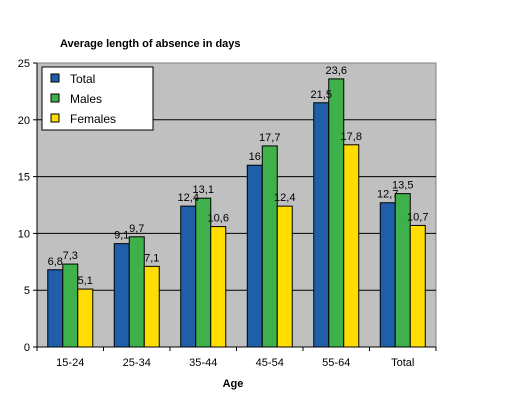 The width and height of the screenshot is (517, 412). I want to click on data-label: 5,1, so click(85, 281).